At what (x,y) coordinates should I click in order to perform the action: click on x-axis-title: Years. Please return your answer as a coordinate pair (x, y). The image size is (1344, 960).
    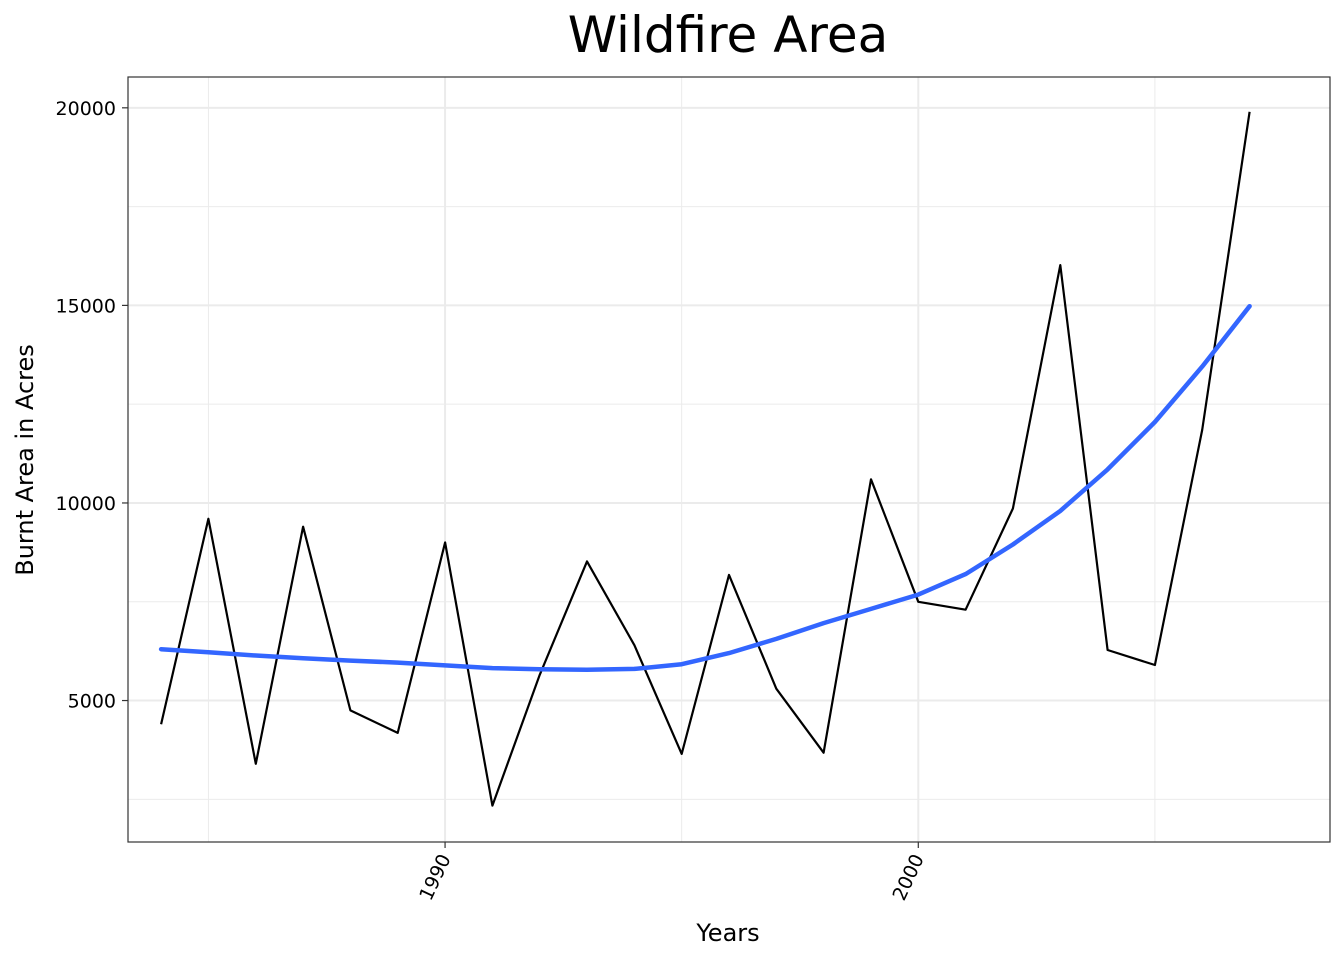
    Looking at the image, I should click on (727, 933).